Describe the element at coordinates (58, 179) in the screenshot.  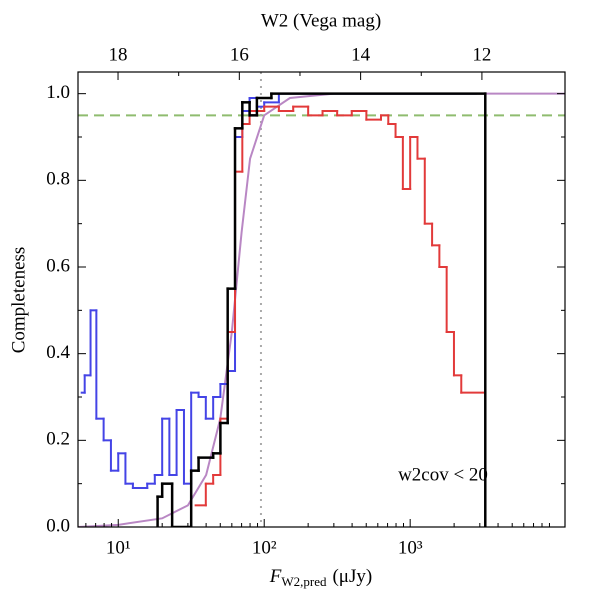
I see `y-tick-label: 0.8` at that location.